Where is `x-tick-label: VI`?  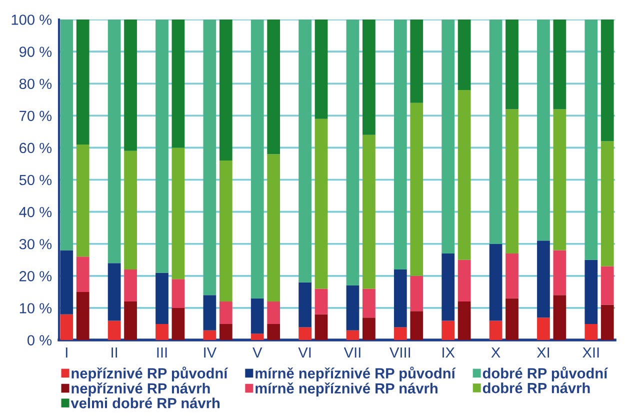
x-tick-label: VI is located at coordinates (304, 353).